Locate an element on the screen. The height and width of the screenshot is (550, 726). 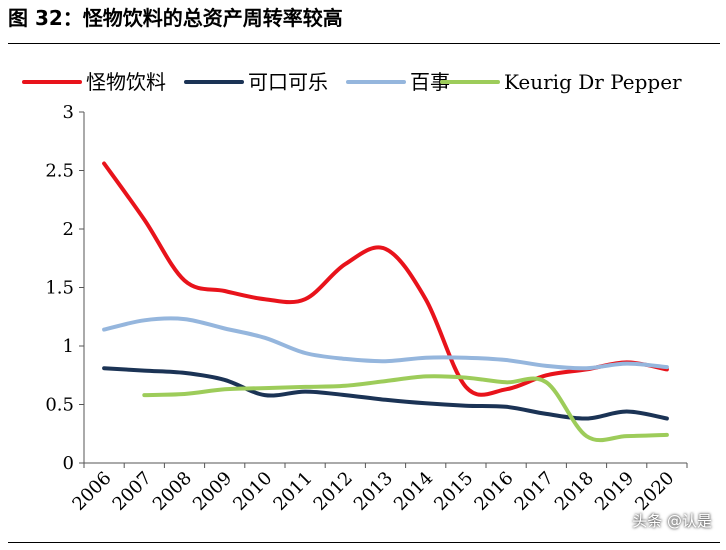
x-tick-label: 2016 is located at coordinates (493, 491).